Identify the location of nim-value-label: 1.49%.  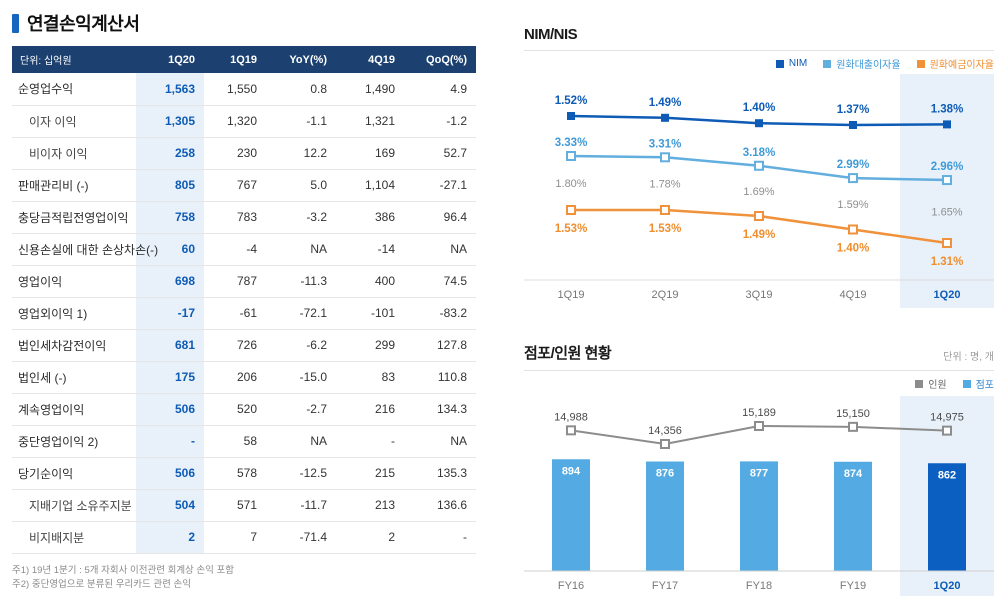
(665, 103).